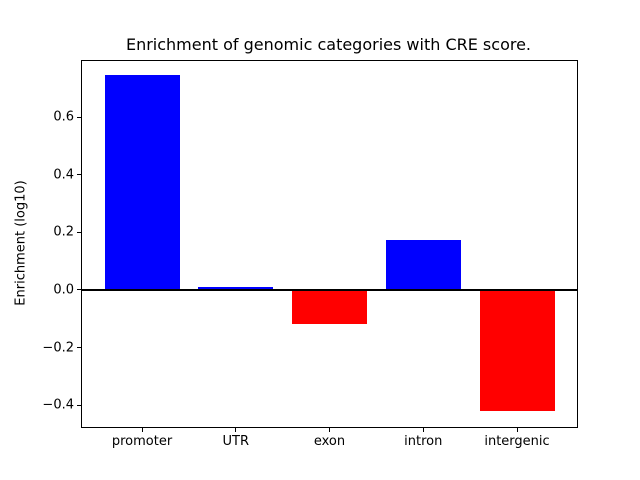 The height and width of the screenshot is (480, 640). I want to click on x-tick-label-UTR: UTR, so click(236, 441).